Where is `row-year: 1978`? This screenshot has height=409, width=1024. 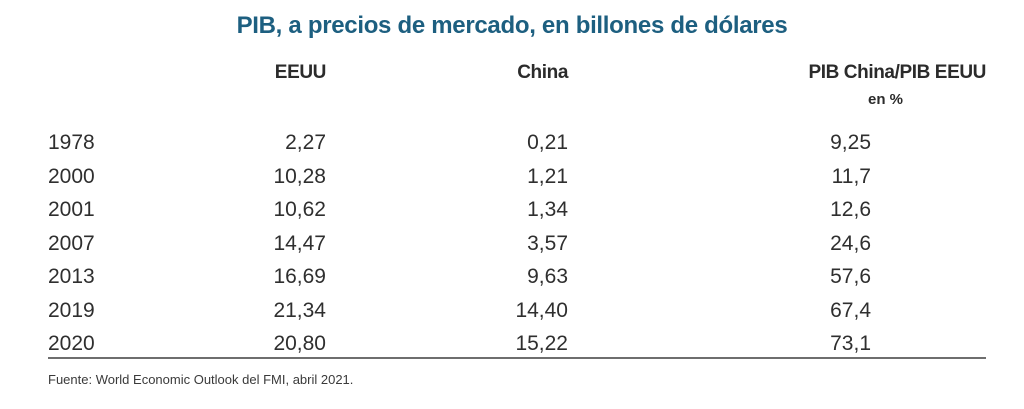
row-year: 1978 is located at coordinates (71, 142).